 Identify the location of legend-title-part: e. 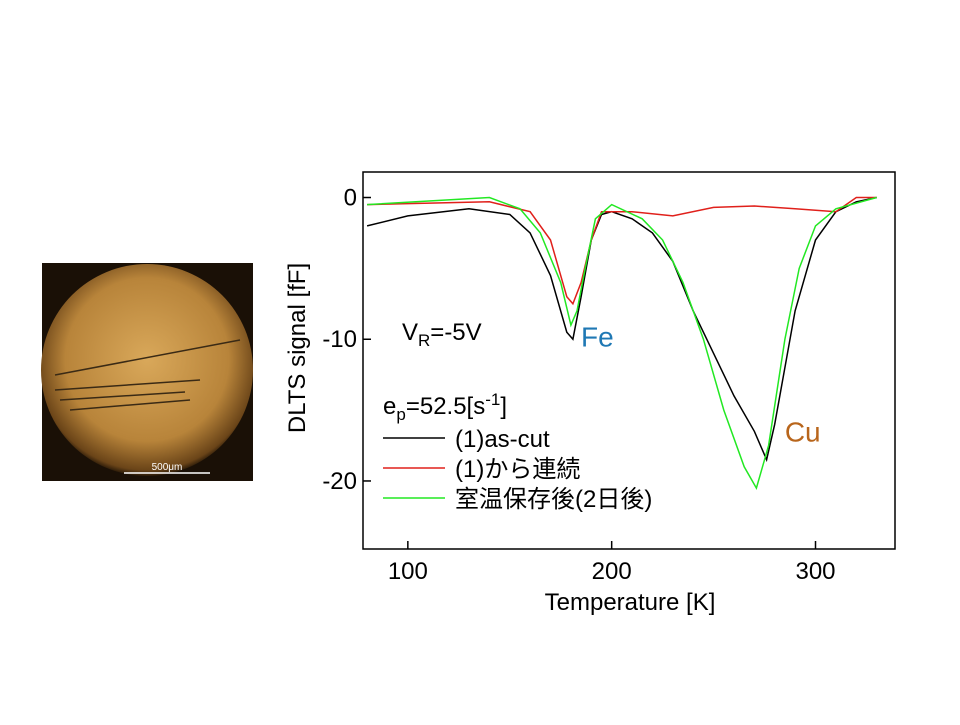
(389, 406).